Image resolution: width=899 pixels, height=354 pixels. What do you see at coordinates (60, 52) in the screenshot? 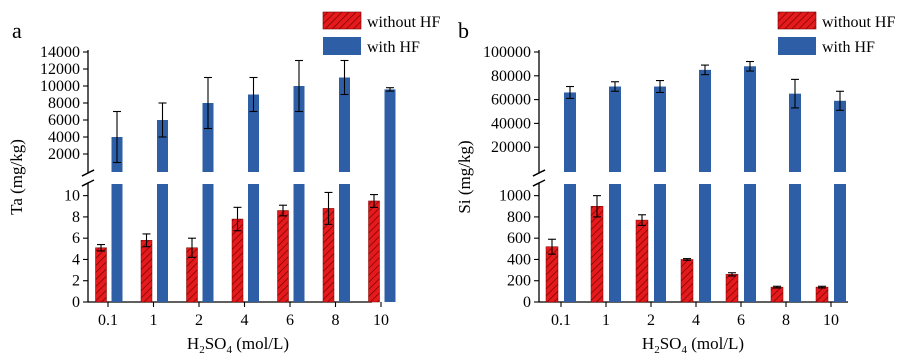
I see `y-tick-label: 14000` at bounding box center [60, 52].